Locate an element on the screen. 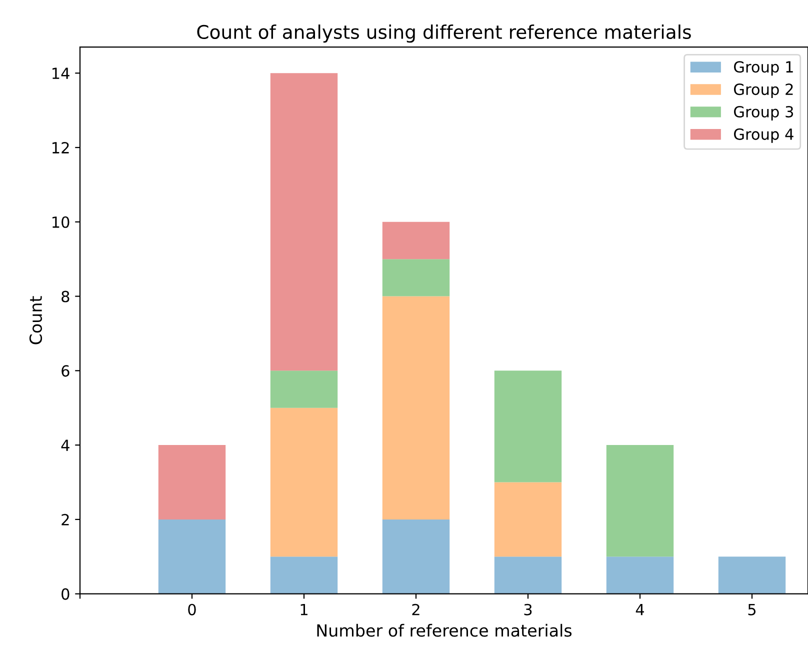 The image size is (808, 654). x-tick-label: 3 is located at coordinates (528, 610).